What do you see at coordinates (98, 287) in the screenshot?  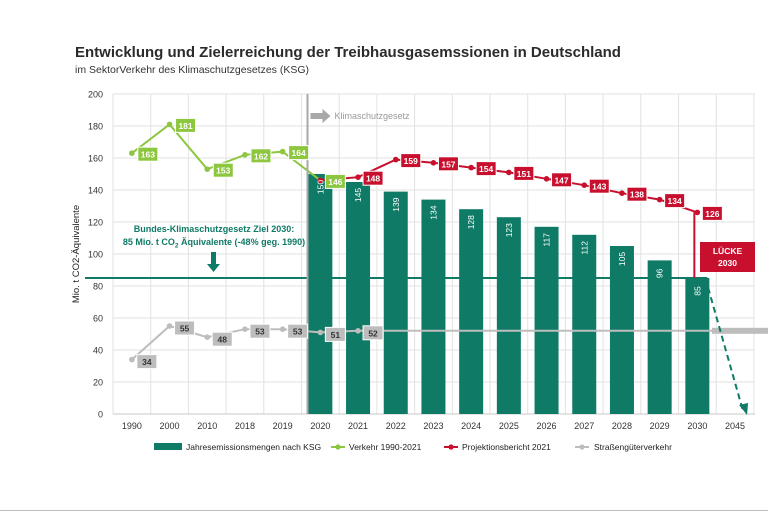 I see `y-tick-label: 80` at bounding box center [98, 287].